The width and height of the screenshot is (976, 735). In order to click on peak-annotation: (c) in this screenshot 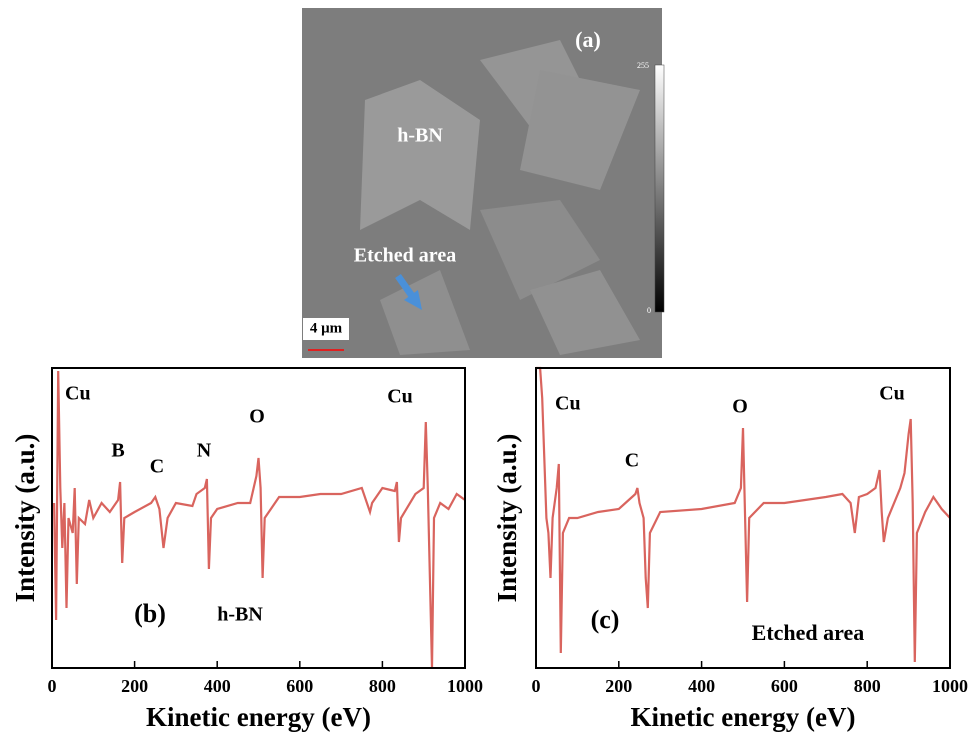, I will do `click(605, 619)`.